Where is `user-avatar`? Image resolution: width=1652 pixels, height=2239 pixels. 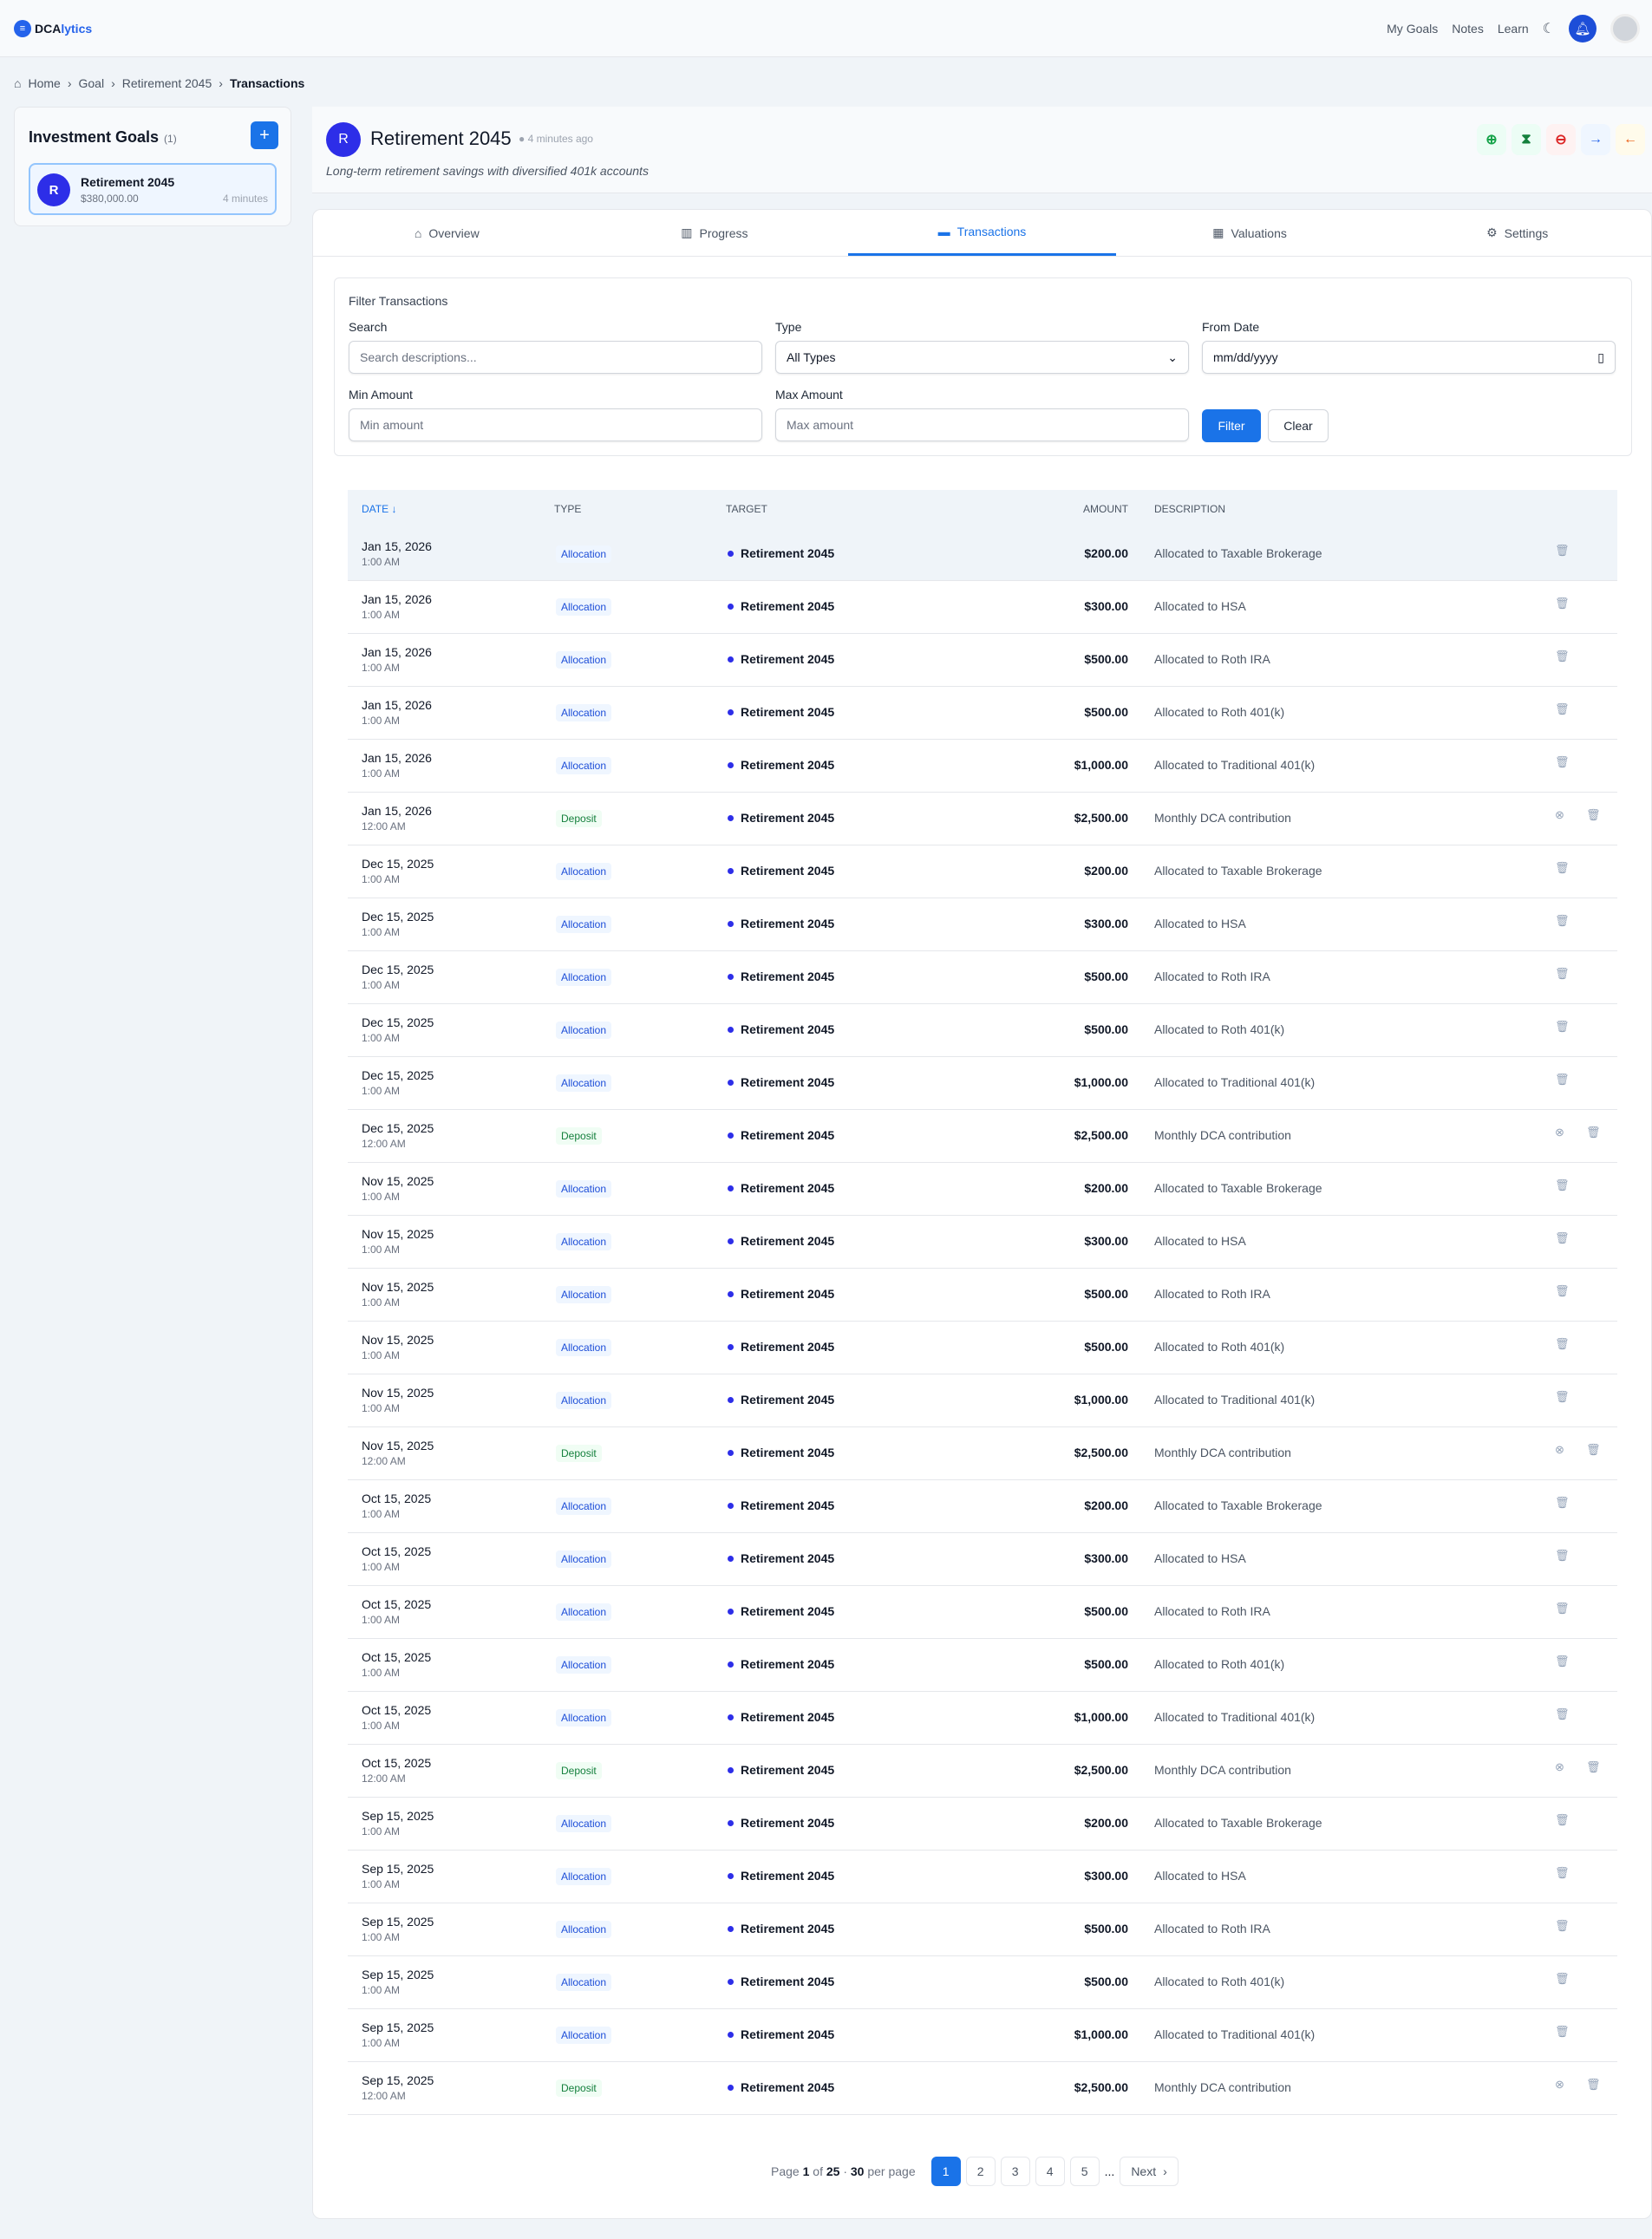 user-avatar is located at coordinates (1625, 28).